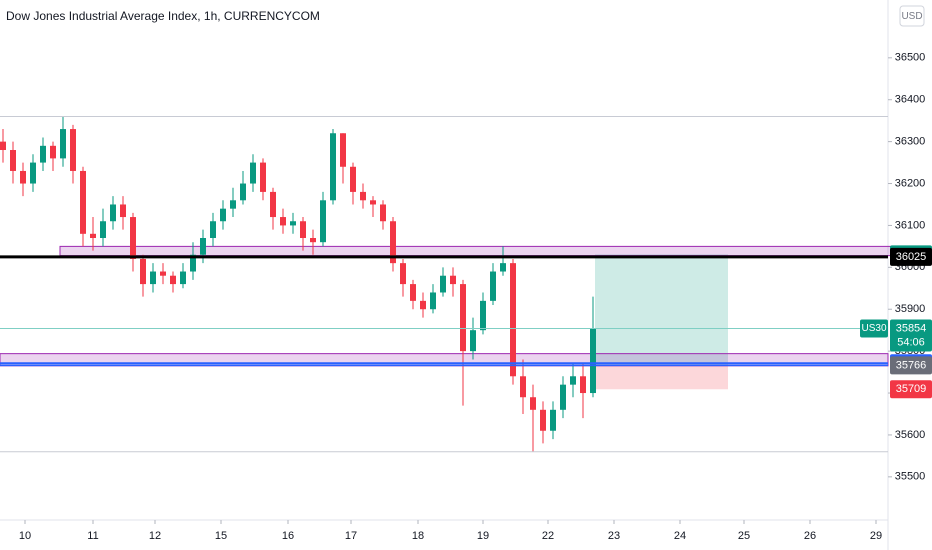 The width and height of the screenshot is (932, 550). What do you see at coordinates (661, 377) in the screenshot?
I see `stop-loss-zone` at bounding box center [661, 377].